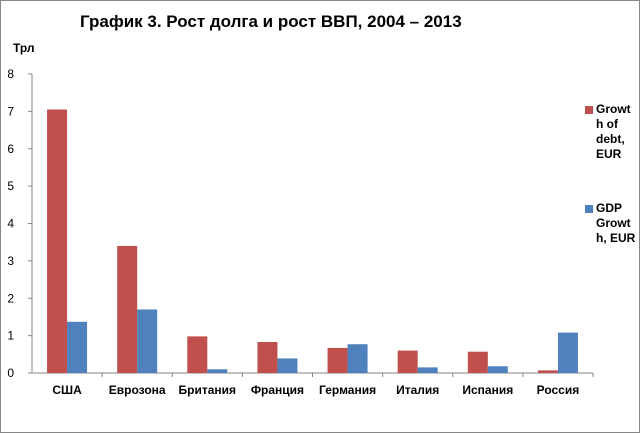 Image resolution: width=640 pixels, height=433 pixels. Describe the element at coordinates (10, 186) in the screenshot. I see `y-tick-label: 5` at that location.